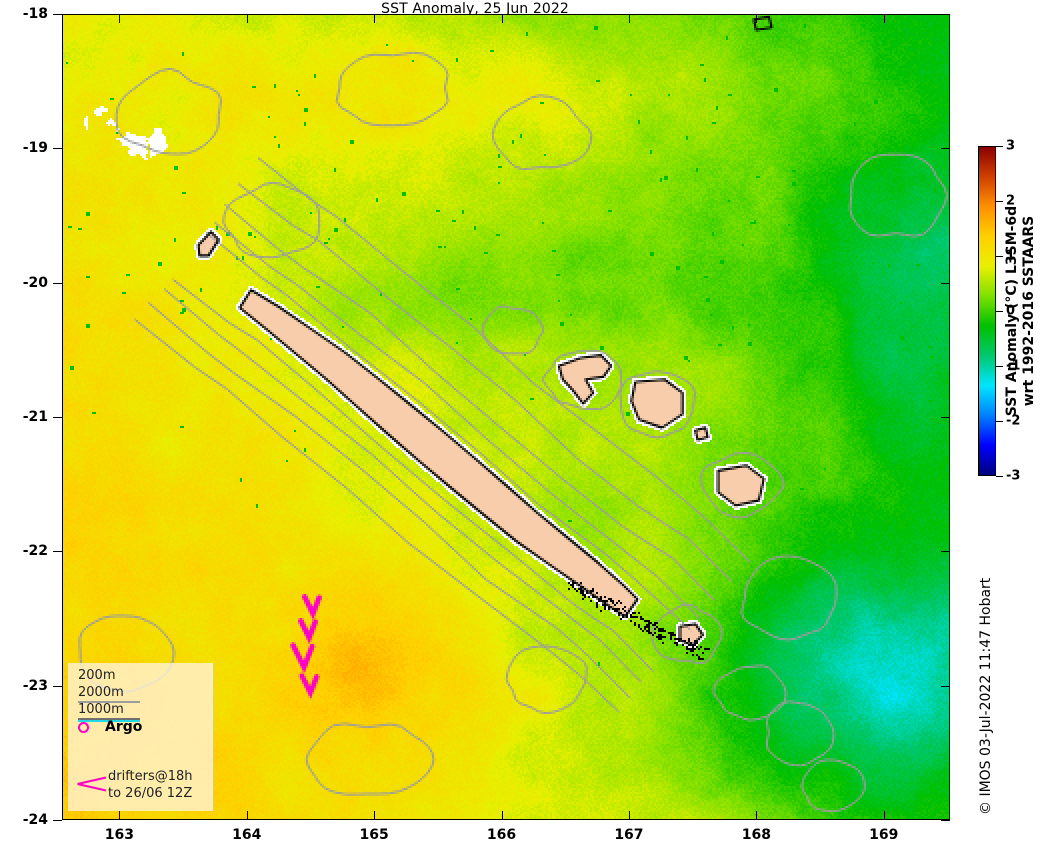 Image resolution: width=1050 pixels, height=855 pixels. I want to click on legend-contour-2000m: 2000m, so click(101, 692).